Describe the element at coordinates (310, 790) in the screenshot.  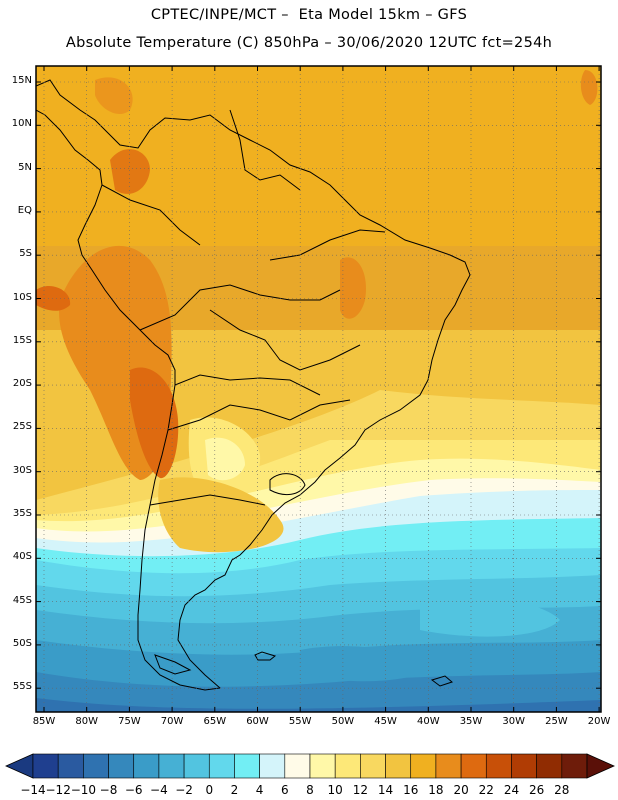
I see `colorbar-tick-label: 8` at that location.